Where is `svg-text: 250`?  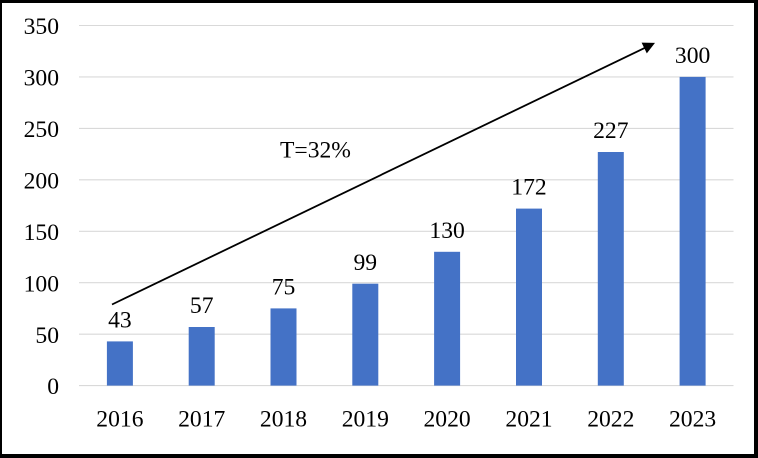
svg-text: 250 is located at coordinates (41, 130).